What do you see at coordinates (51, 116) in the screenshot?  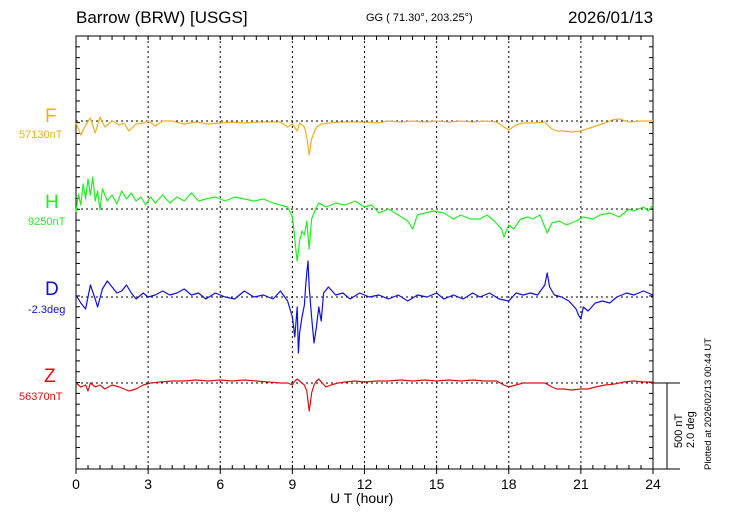 I see `component-label-f: F` at bounding box center [51, 116].